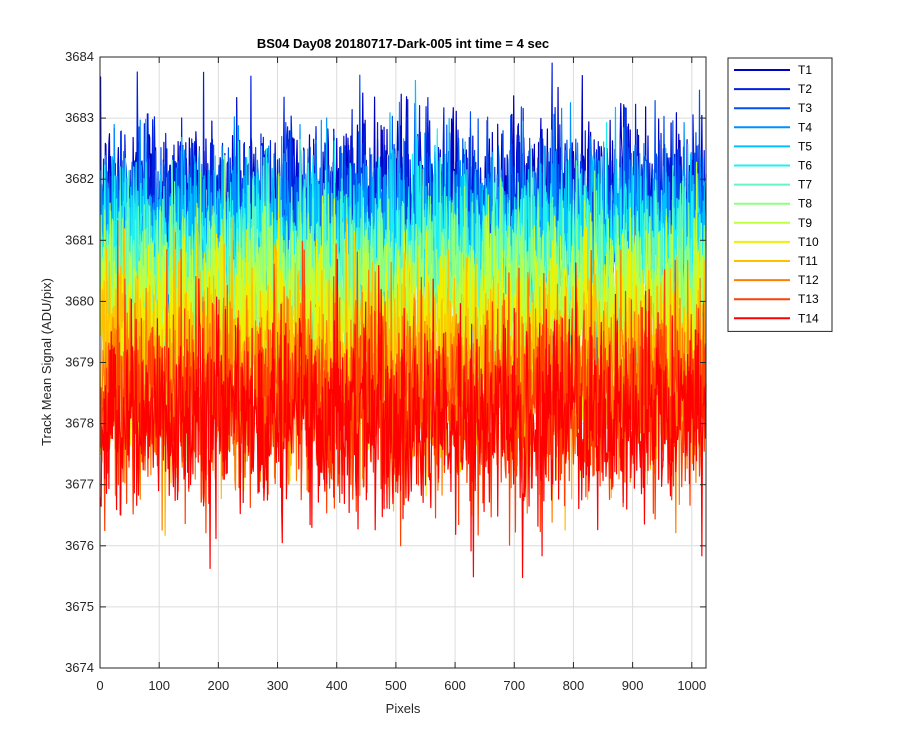  I want to click on x-tick-label: 0, so click(99, 685).